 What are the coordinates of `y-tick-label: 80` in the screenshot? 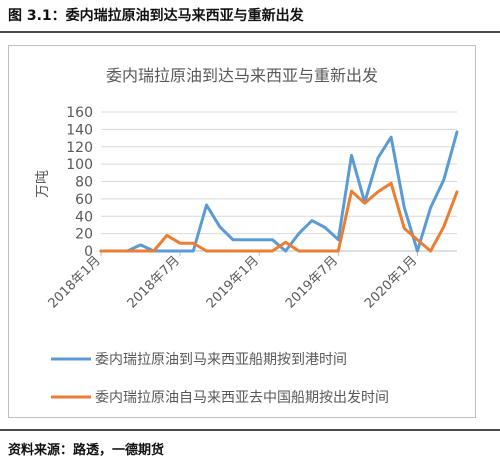 It's located at (84, 183).